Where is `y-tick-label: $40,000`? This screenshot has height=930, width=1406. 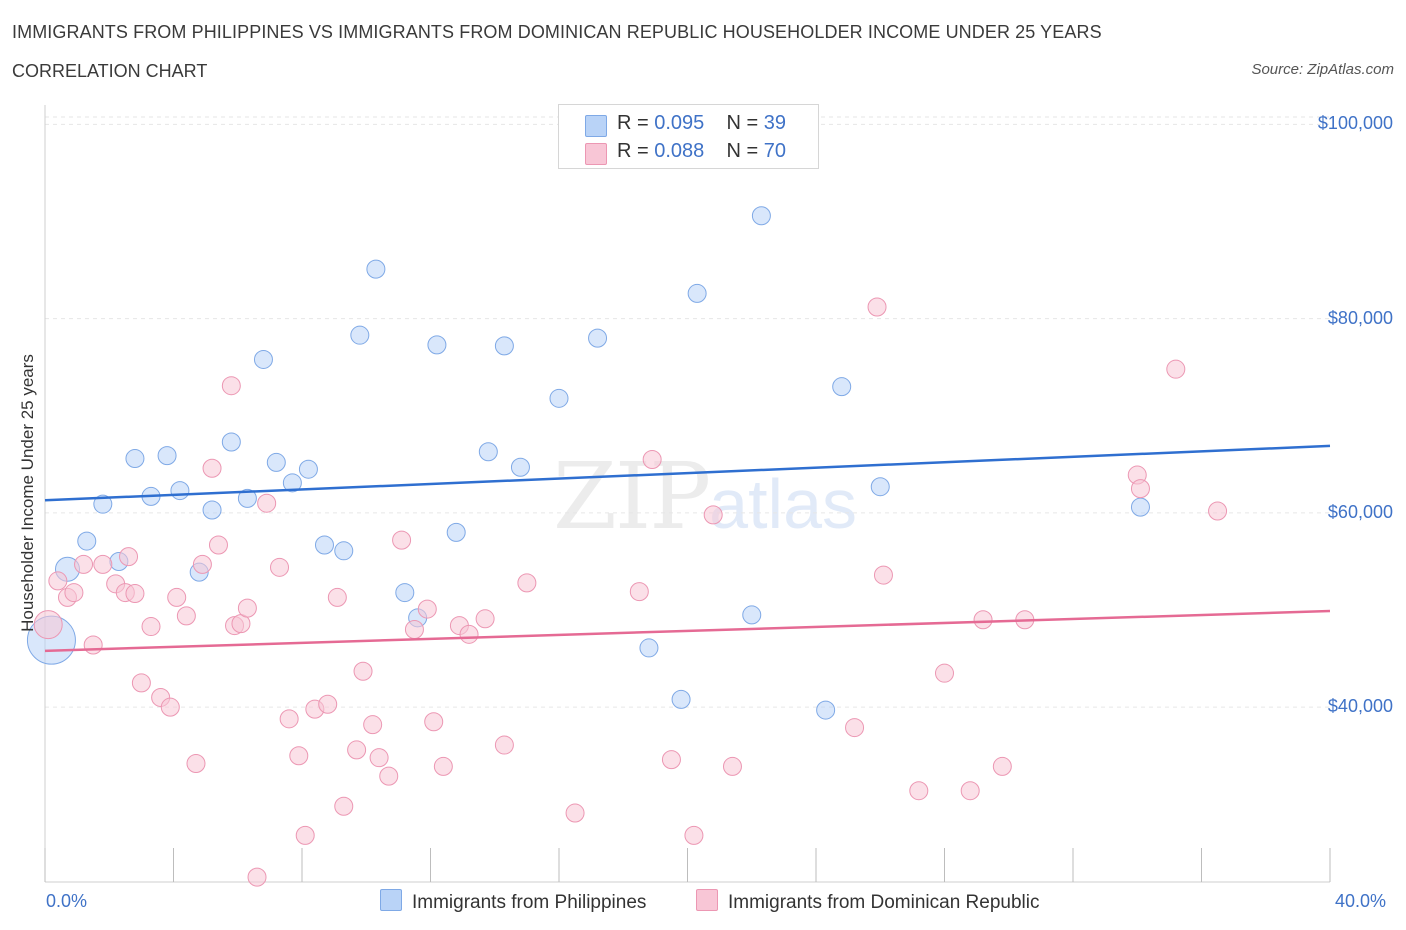
y-tick-label: $40,000 is located at coordinates (1360, 706).